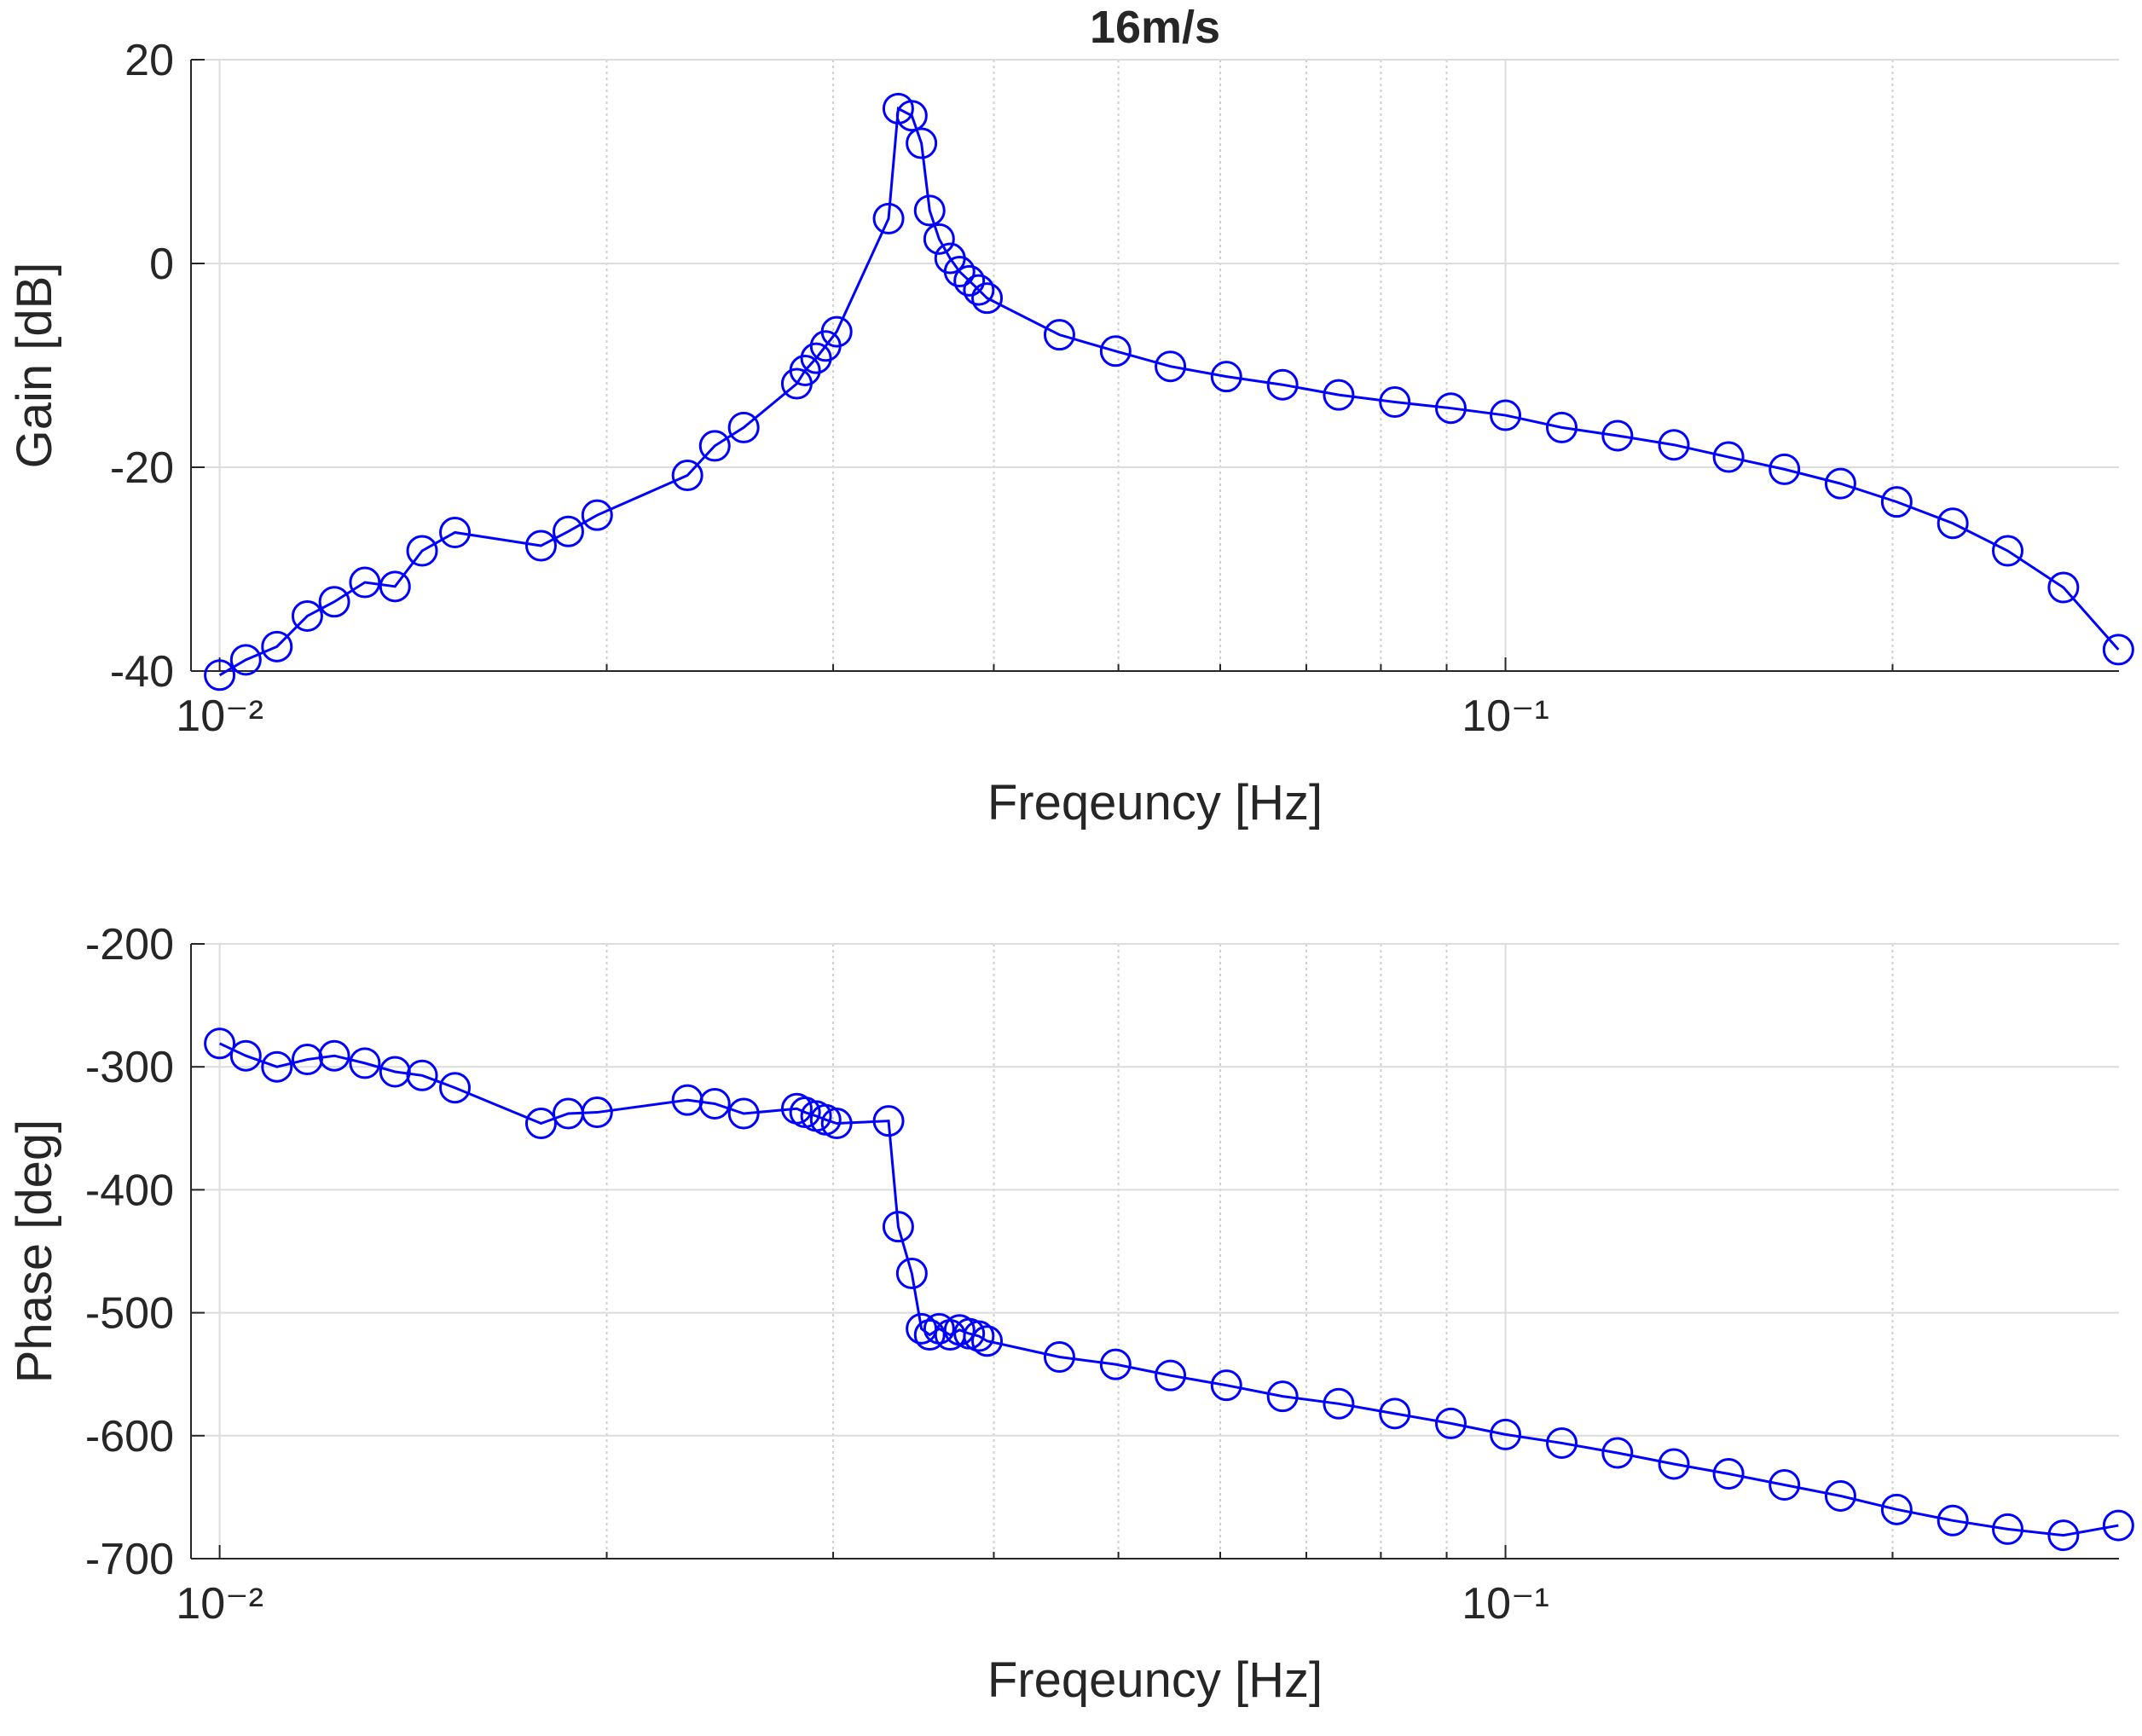 This screenshot has height=1736, width=2142. I want to click on y-tick-label: 20, so click(149, 60).